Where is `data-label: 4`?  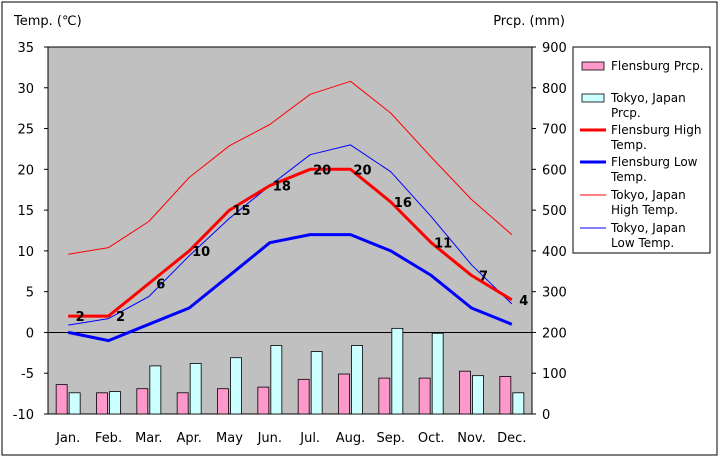
data-label: 4 is located at coordinates (523, 301).